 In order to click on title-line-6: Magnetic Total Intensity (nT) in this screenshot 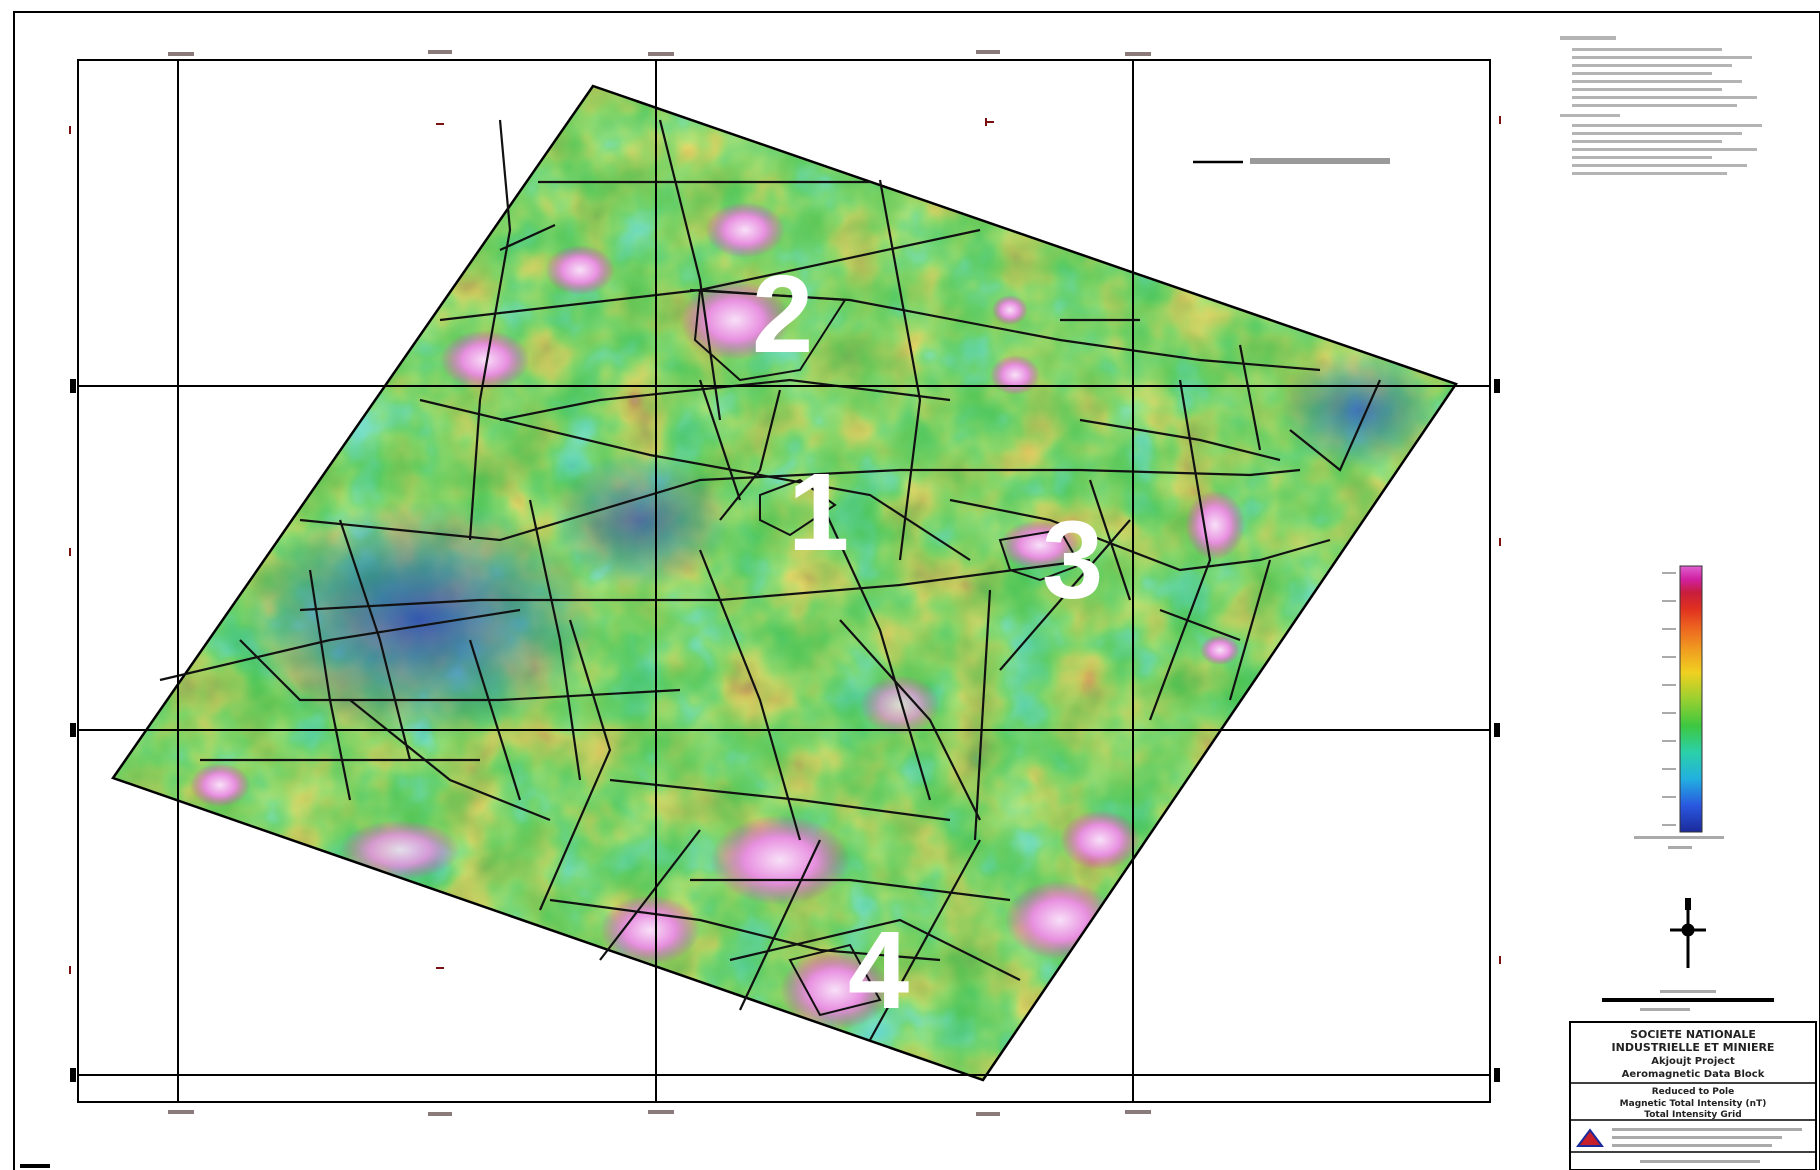, I will do `click(1693, 1104)`.